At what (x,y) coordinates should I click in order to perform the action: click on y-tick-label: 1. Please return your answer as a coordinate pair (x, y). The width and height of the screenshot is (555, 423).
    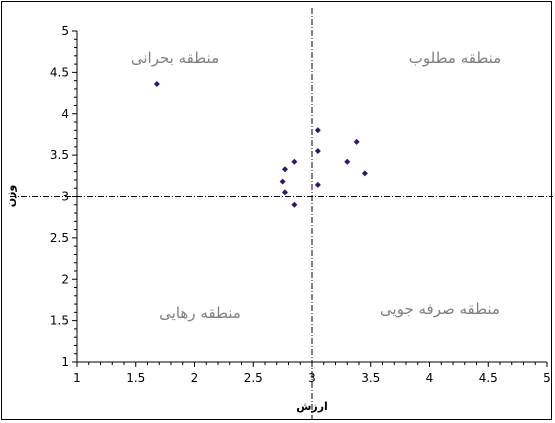
    Looking at the image, I should click on (65, 362).